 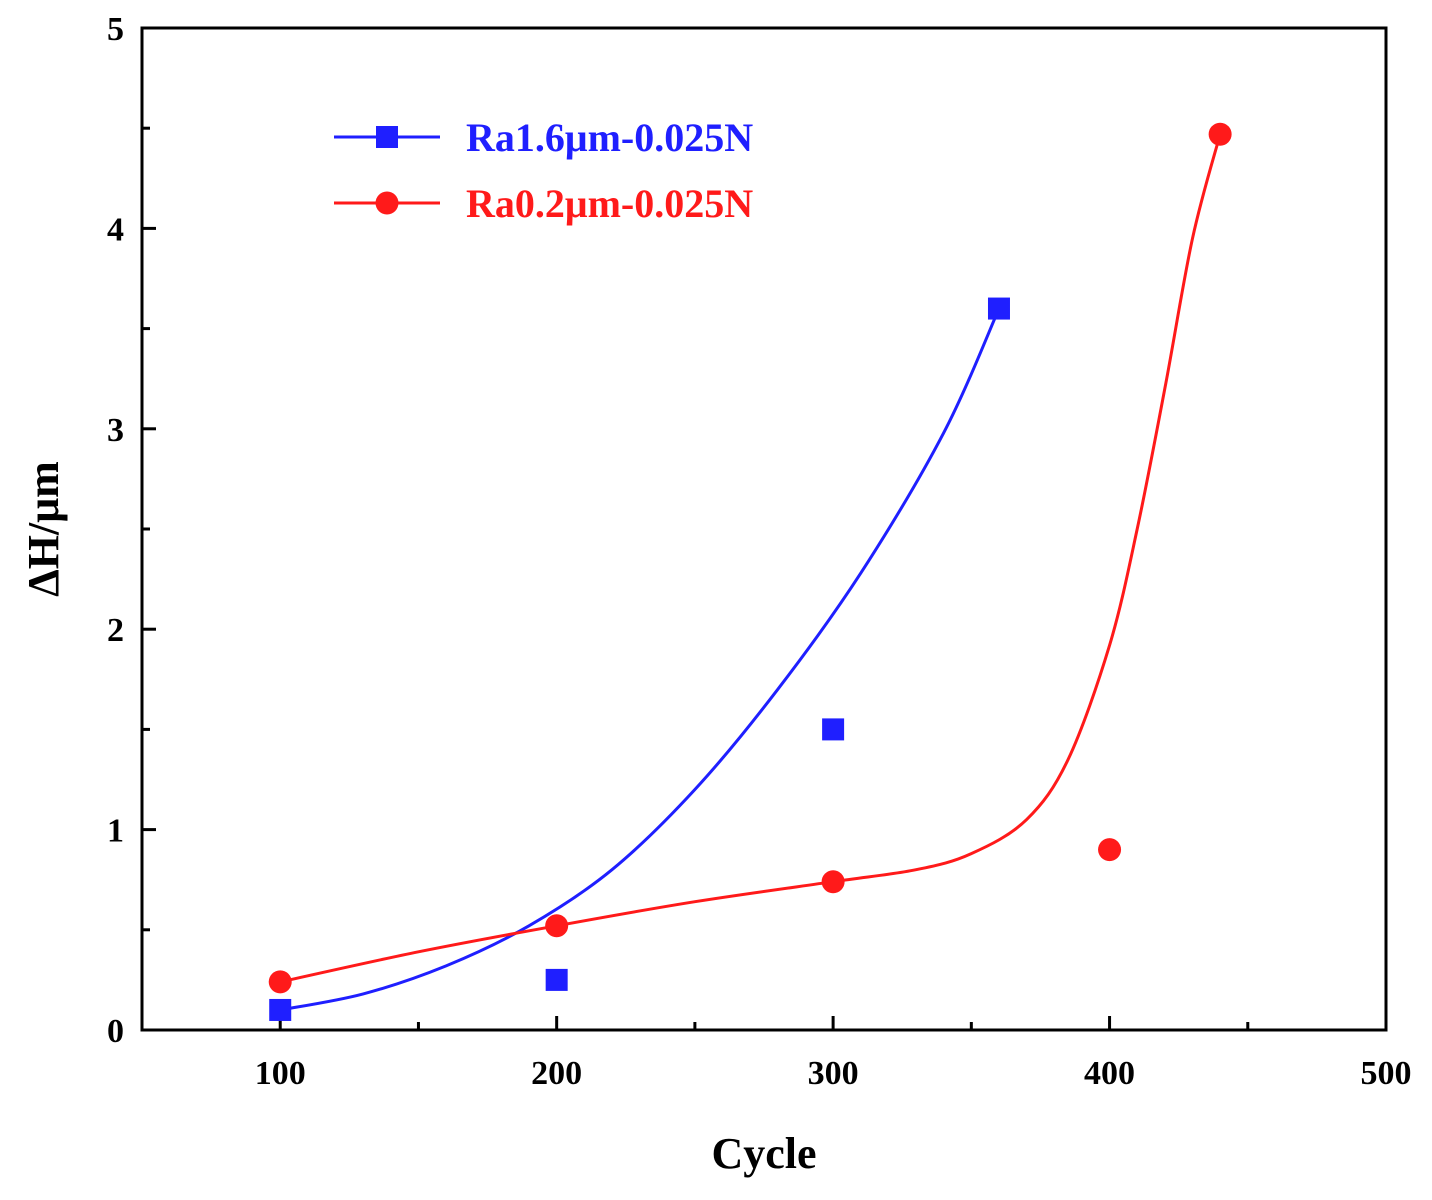 What do you see at coordinates (833, 1073) in the screenshot?
I see `x-tick-label-300: 300` at bounding box center [833, 1073].